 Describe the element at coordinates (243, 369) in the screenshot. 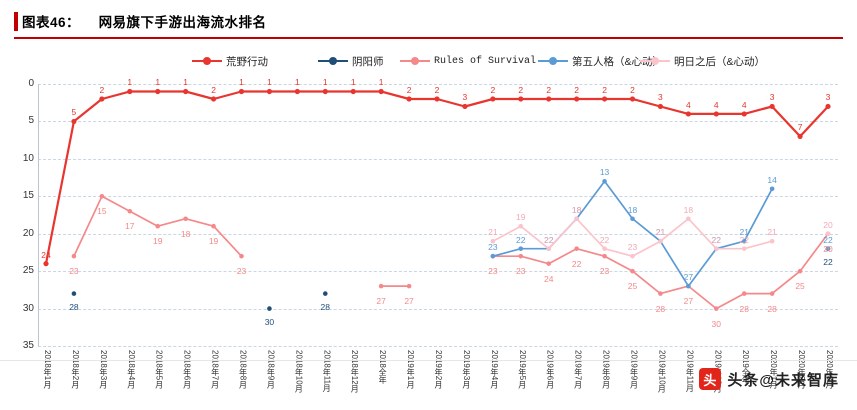

I see `x-tick-label: 2018年8月` at that location.